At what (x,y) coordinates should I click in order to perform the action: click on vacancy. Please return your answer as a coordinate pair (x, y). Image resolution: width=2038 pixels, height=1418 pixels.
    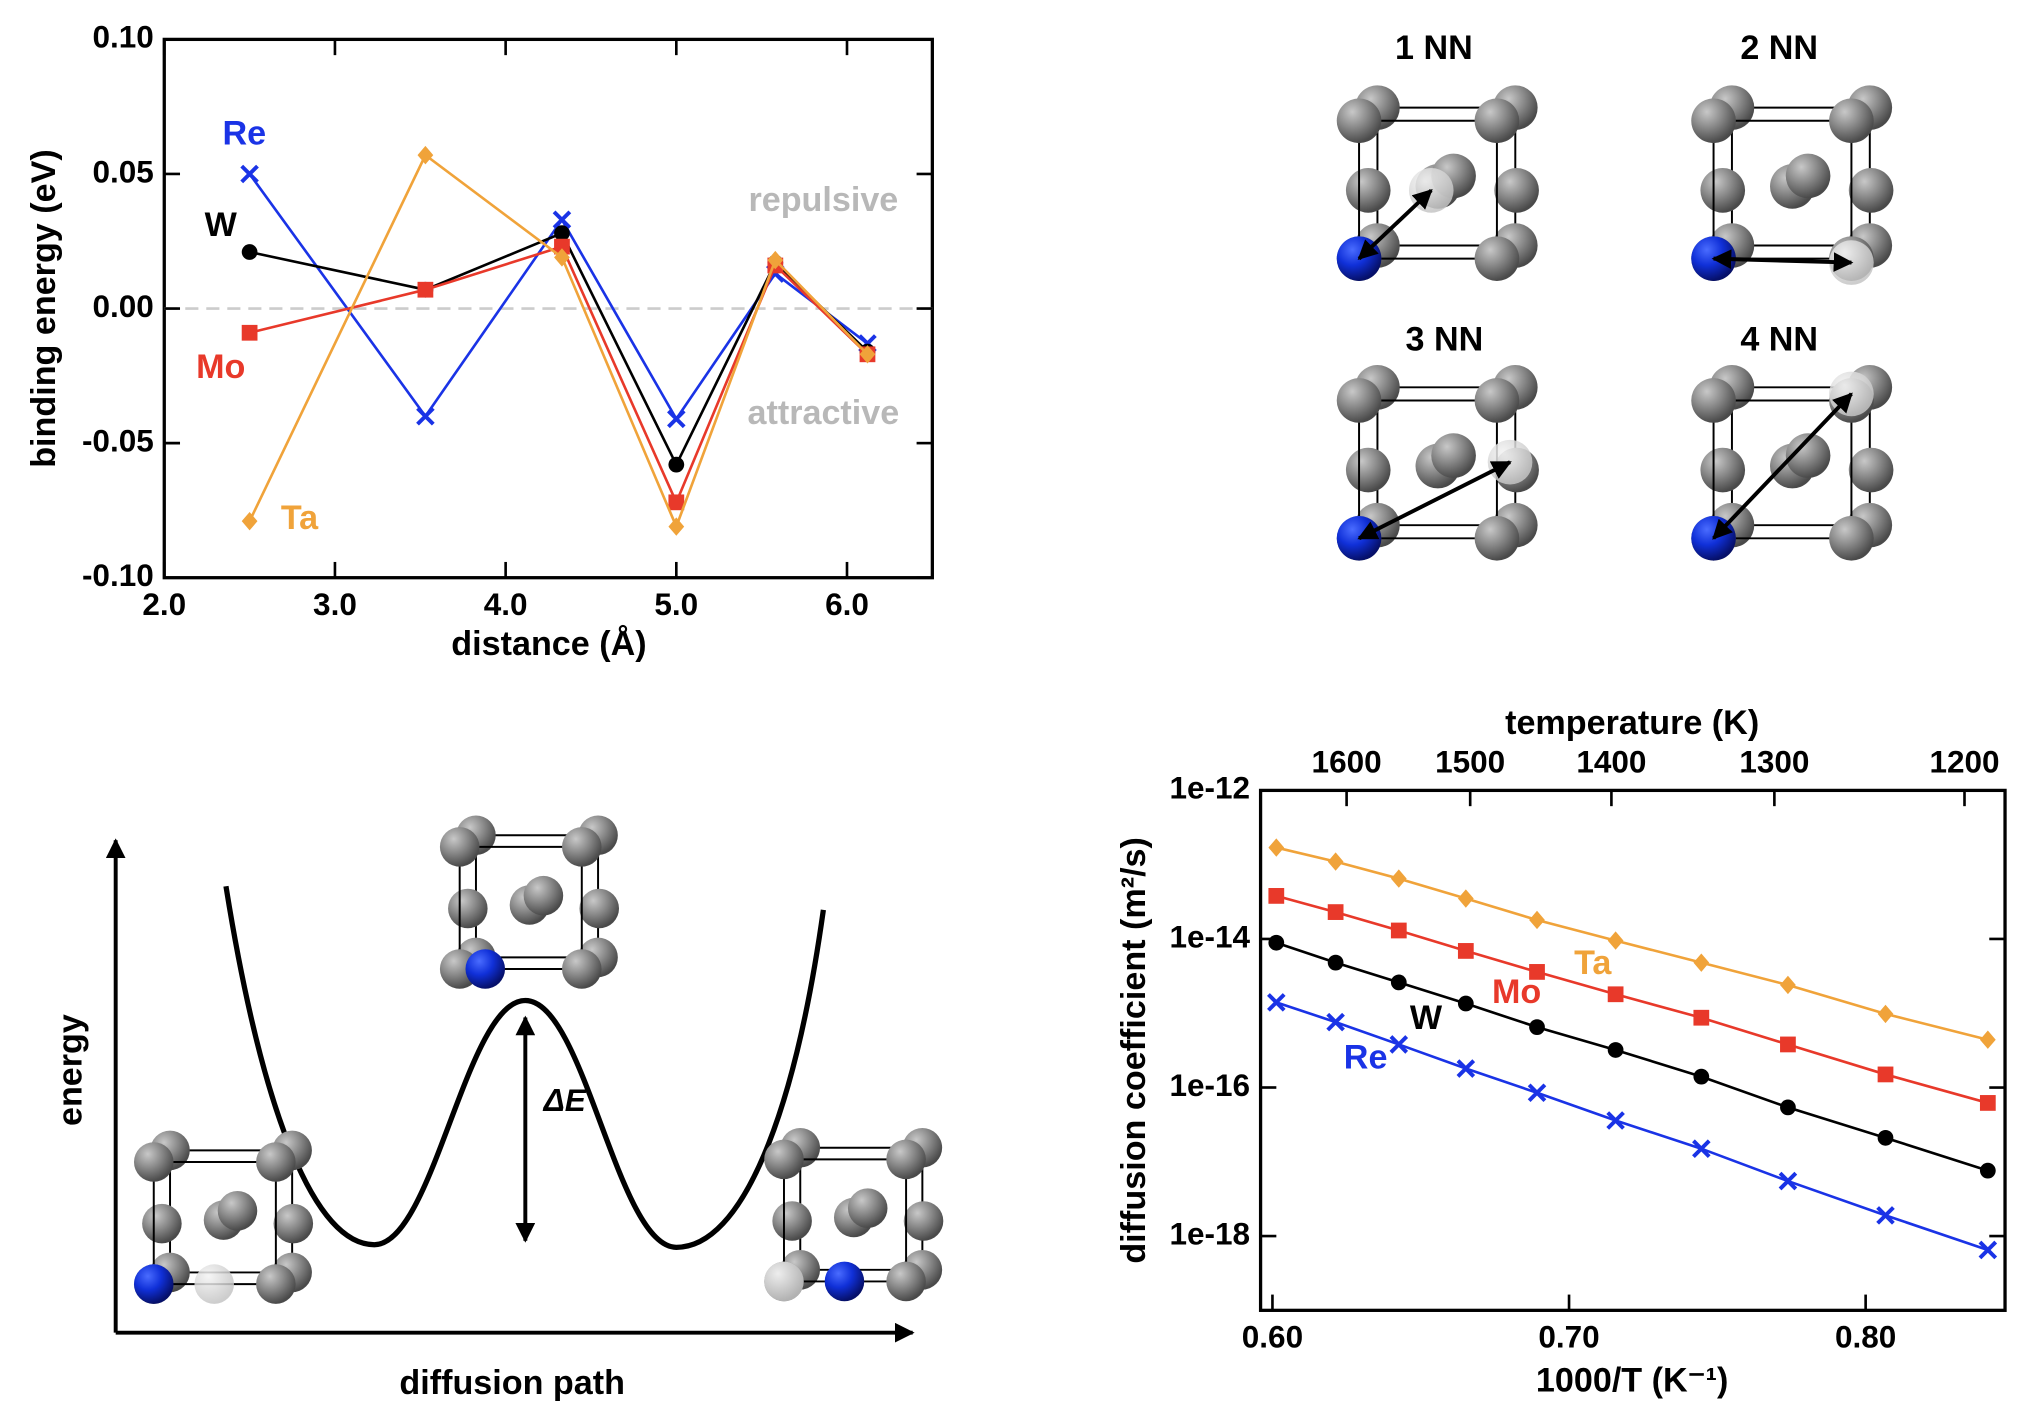
    Looking at the image, I should click on (784, 1281).